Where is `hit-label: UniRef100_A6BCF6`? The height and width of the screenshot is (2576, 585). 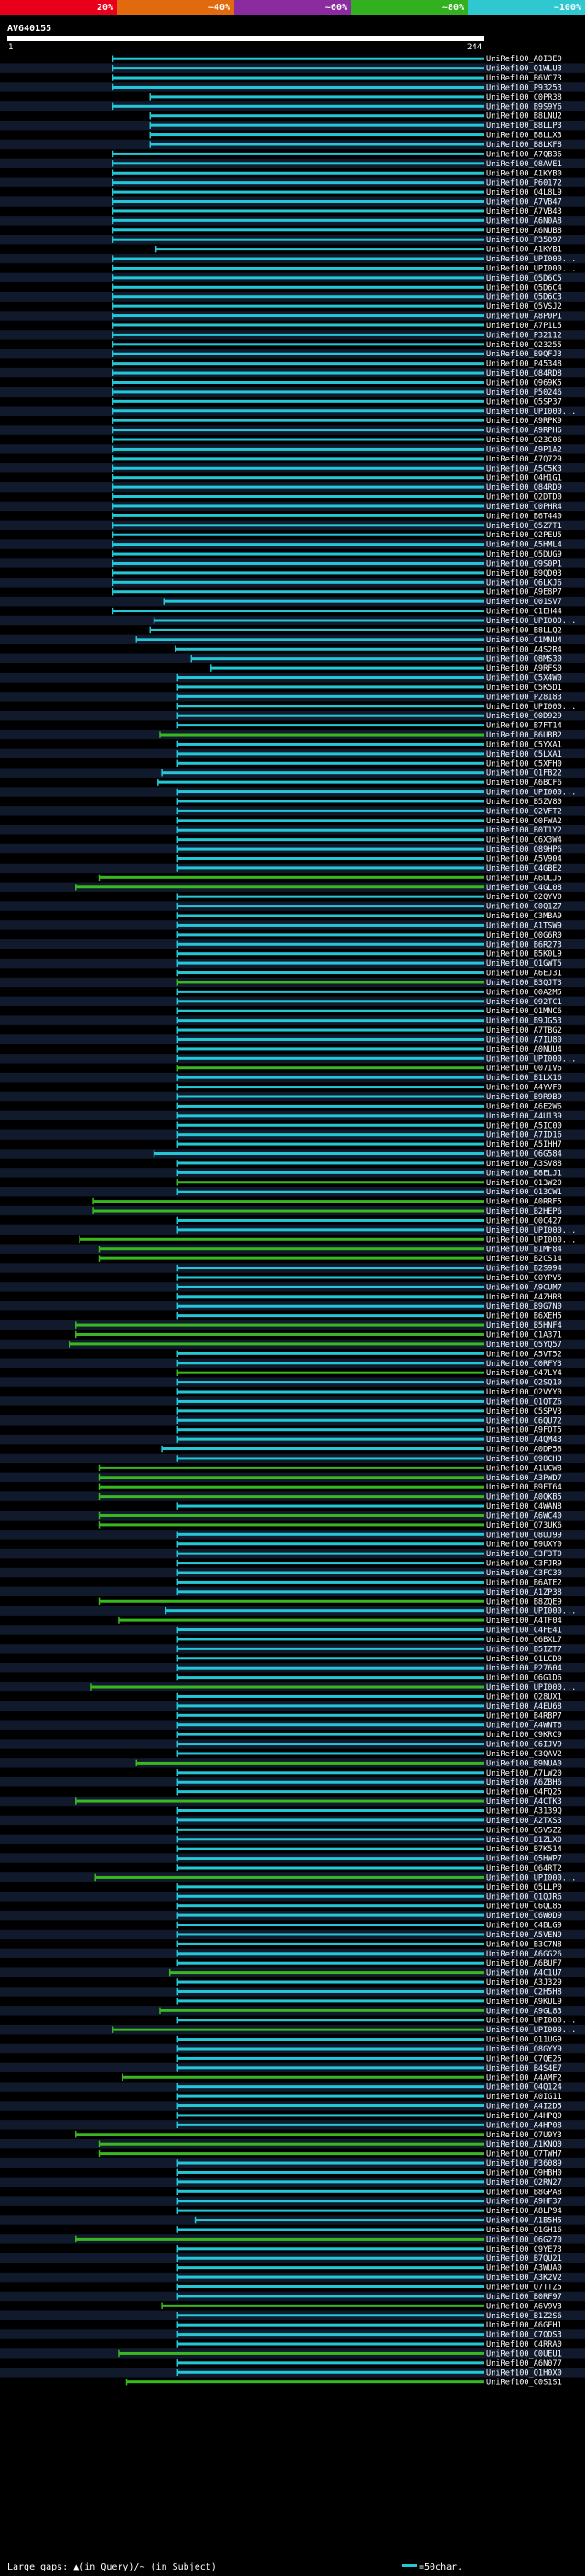 hit-label: UniRef100_A6BCF6 is located at coordinates (524, 783).